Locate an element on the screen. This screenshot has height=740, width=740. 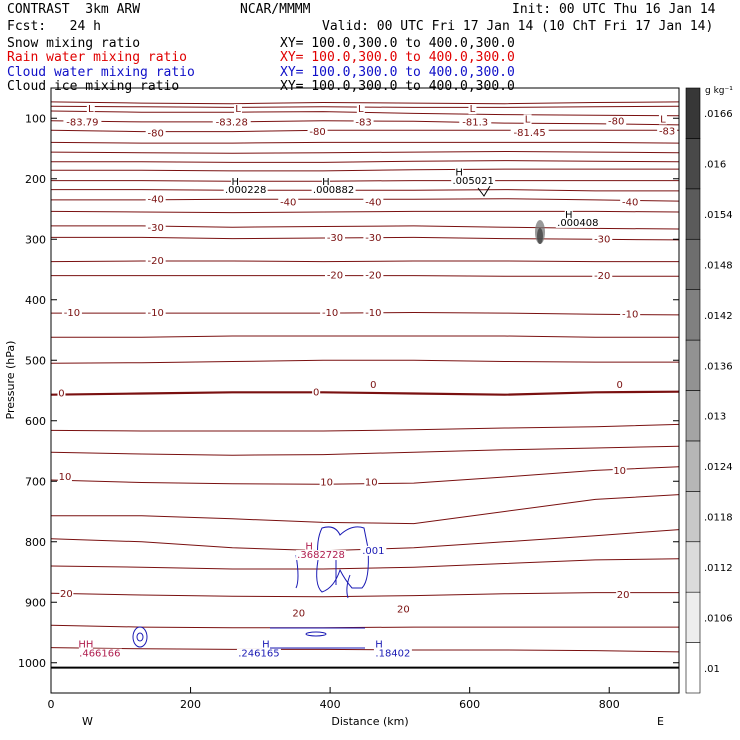
contour-label: -83 is located at coordinates (667, 132).